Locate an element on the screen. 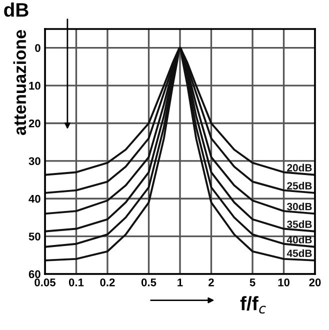  y-tick-label: 0 is located at coordinates (37, 48).